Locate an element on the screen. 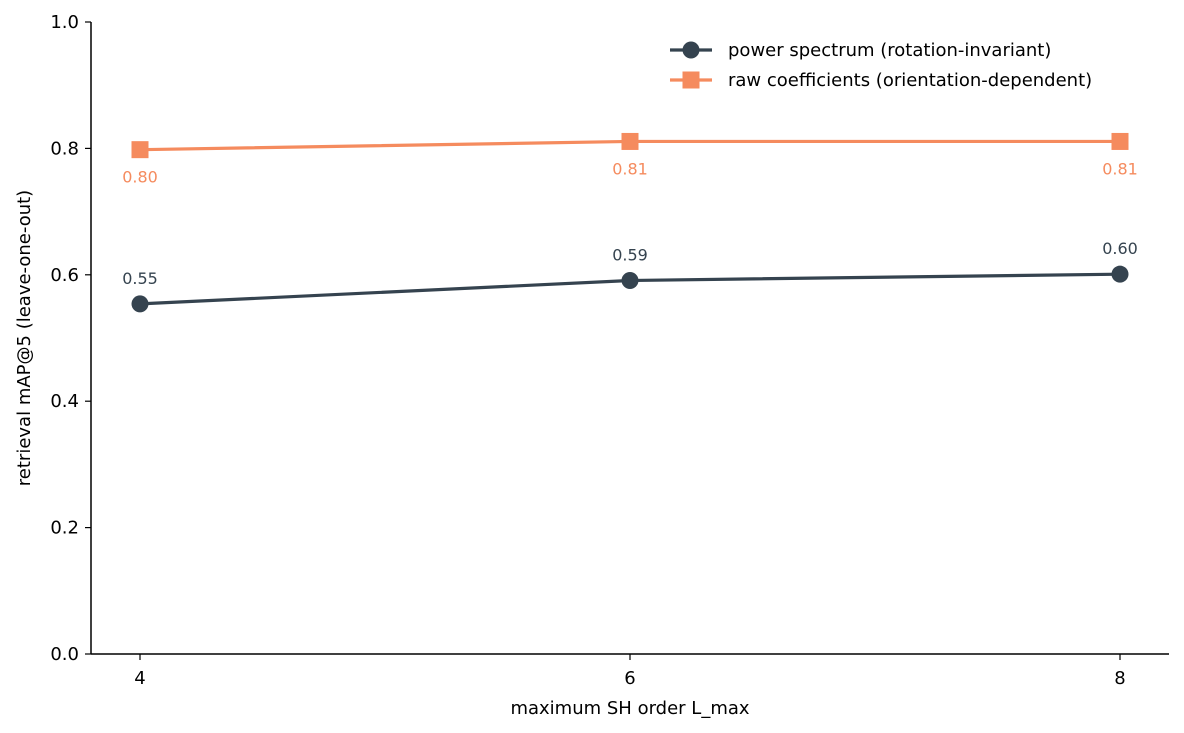  y-tick-label: 1.0 is located at coordinates (64, 22).